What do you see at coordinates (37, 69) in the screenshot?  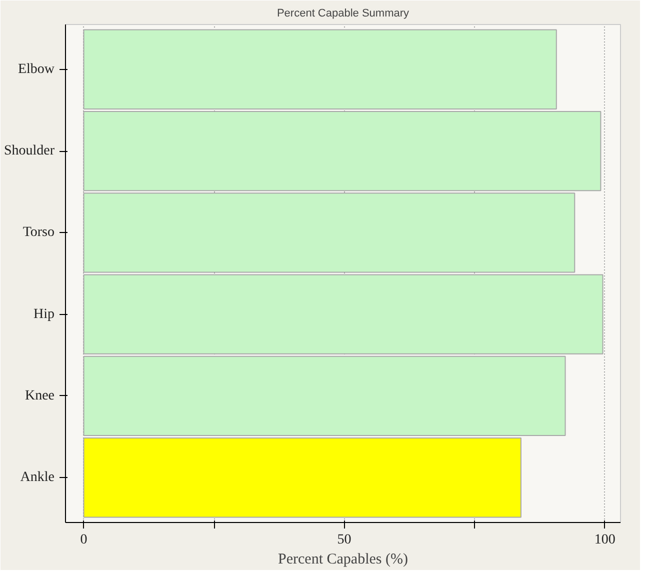 I see `y-tick-label: Elbow` at bounding box center [37, 69].